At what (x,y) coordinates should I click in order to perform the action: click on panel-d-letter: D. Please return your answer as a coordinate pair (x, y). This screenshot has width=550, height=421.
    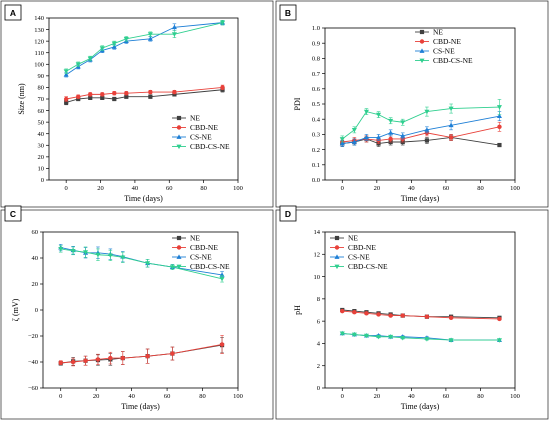
    Looking at the image, I should click on (288, 214).